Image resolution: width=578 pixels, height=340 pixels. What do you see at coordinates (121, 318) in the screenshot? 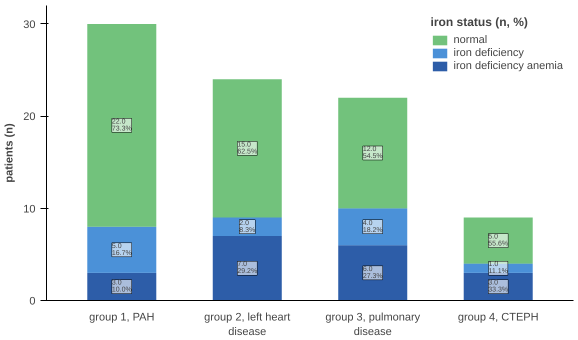
I see `x-tick-label: group 1, PAH` at bounding box center [121, 318].